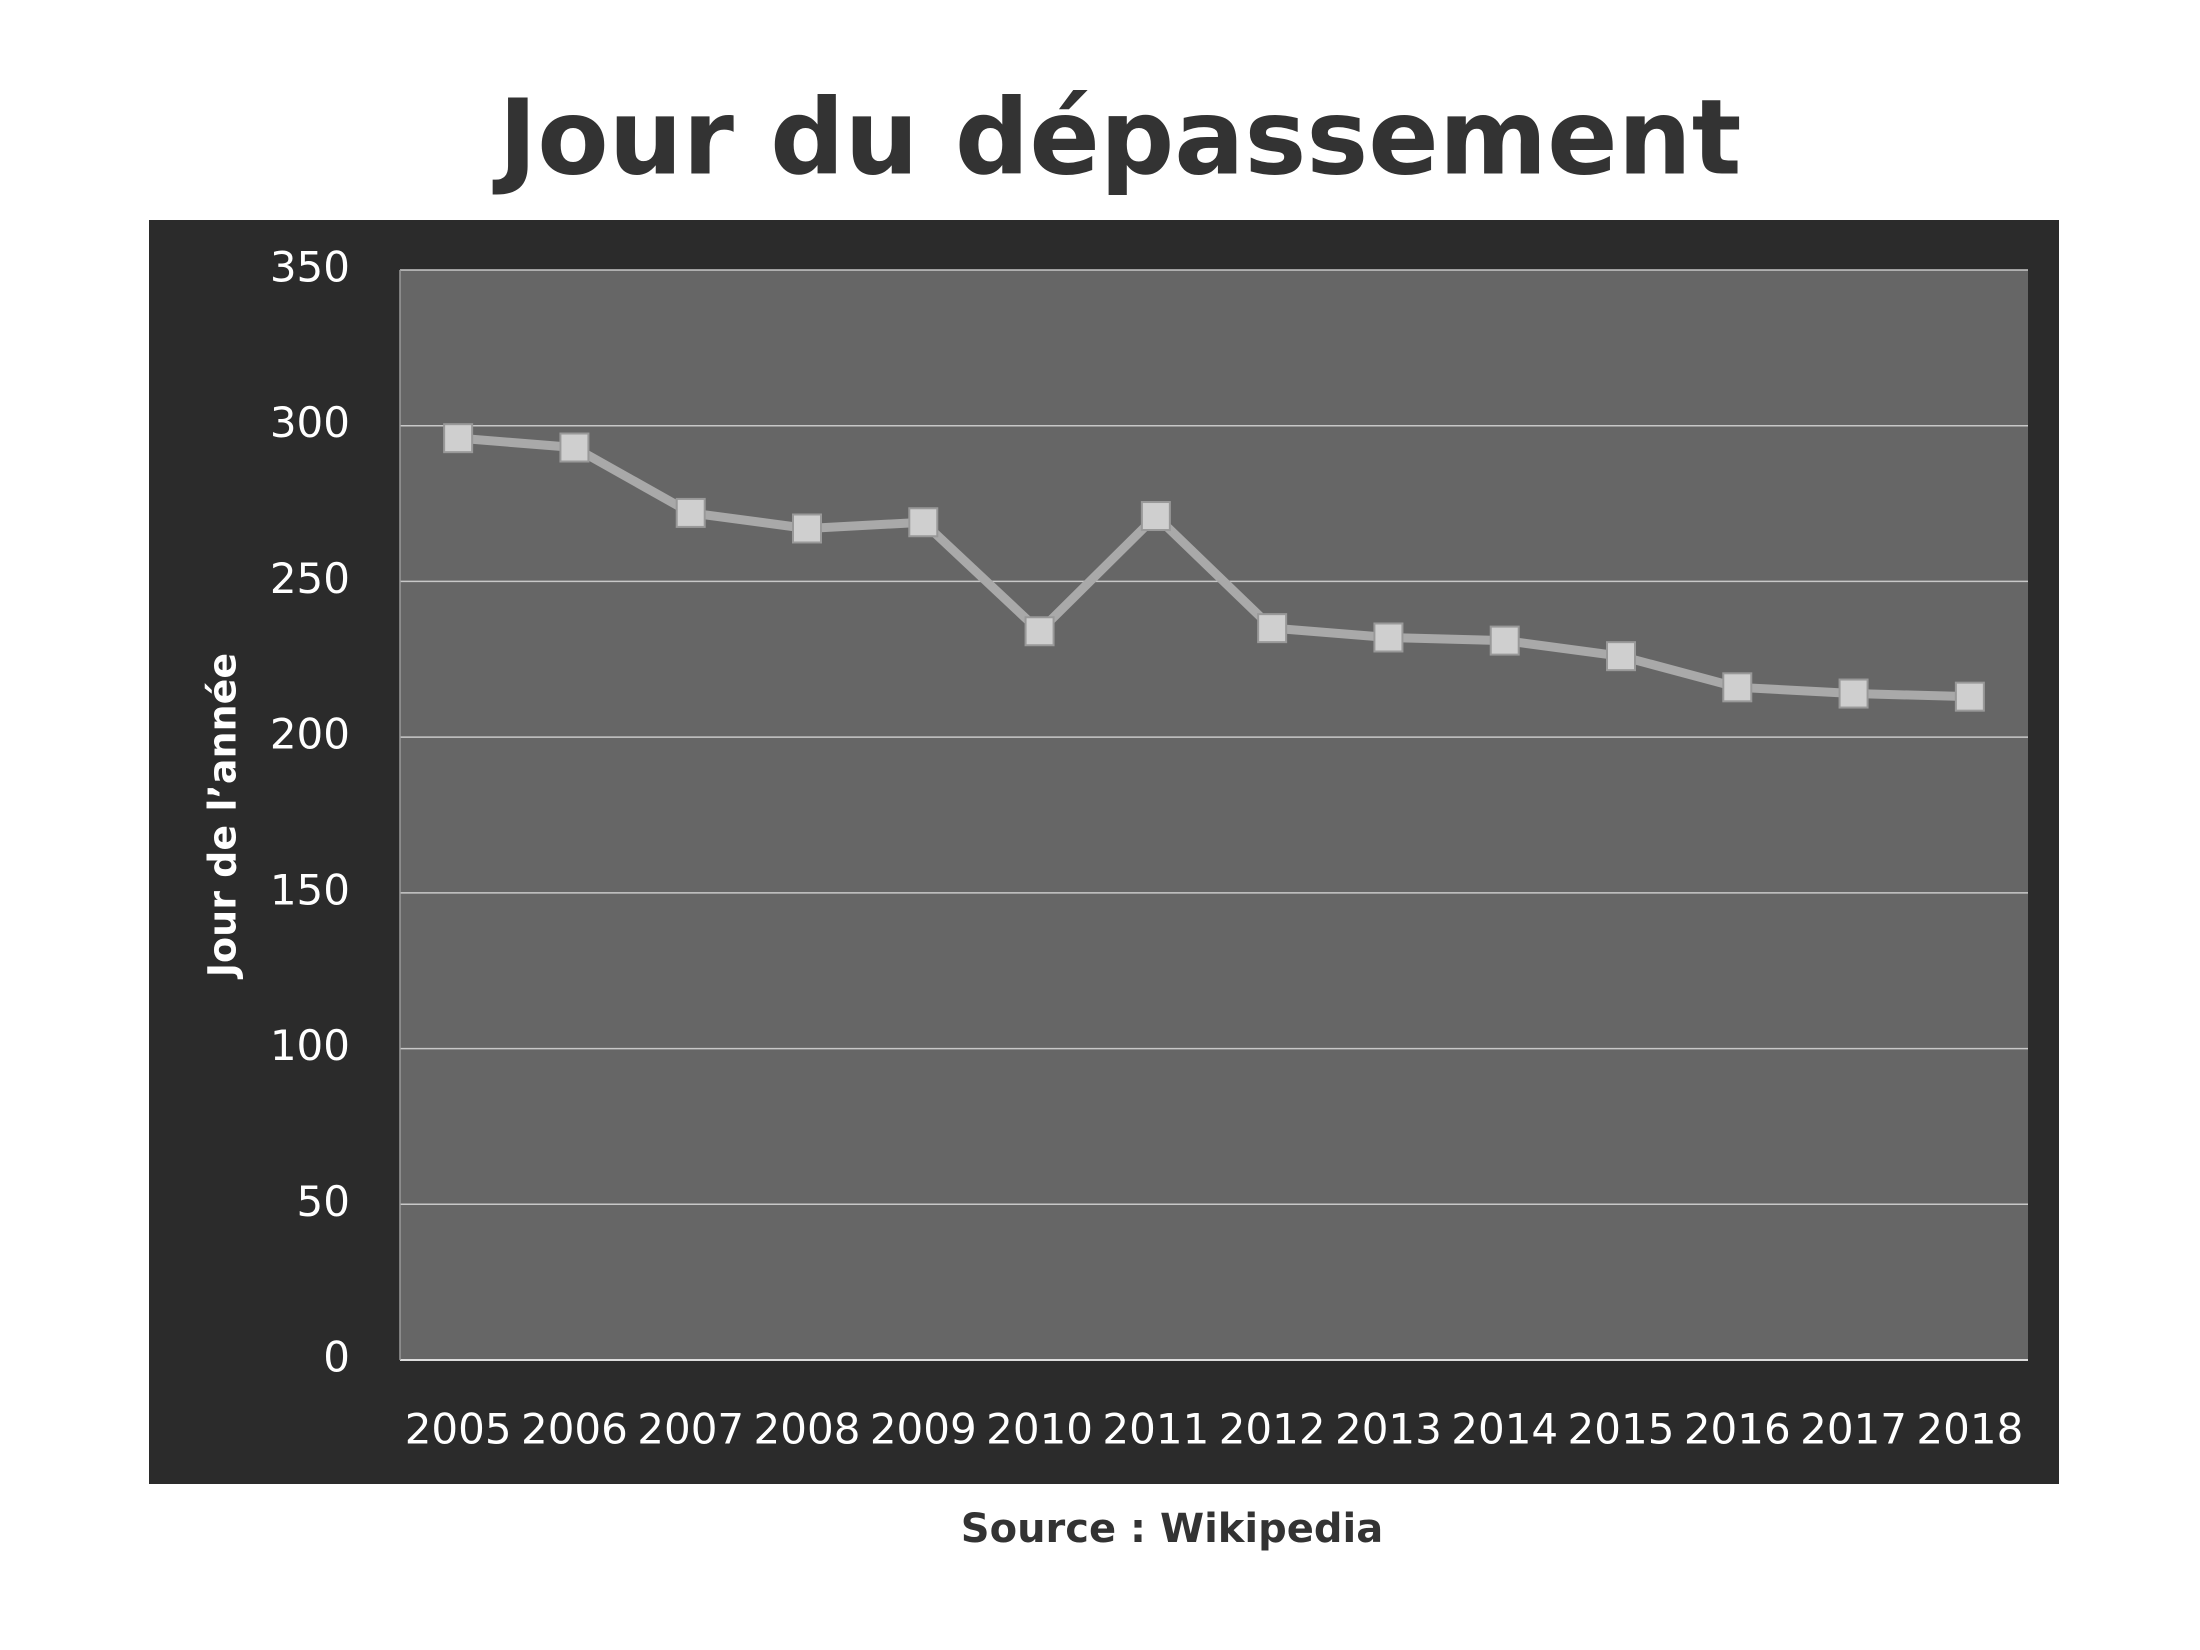 This screenshot has width=2200, height=1650. What do you see at coordinates (1213, 567) in the screenshot?
I see `line` at bounding box center [1213, 567].